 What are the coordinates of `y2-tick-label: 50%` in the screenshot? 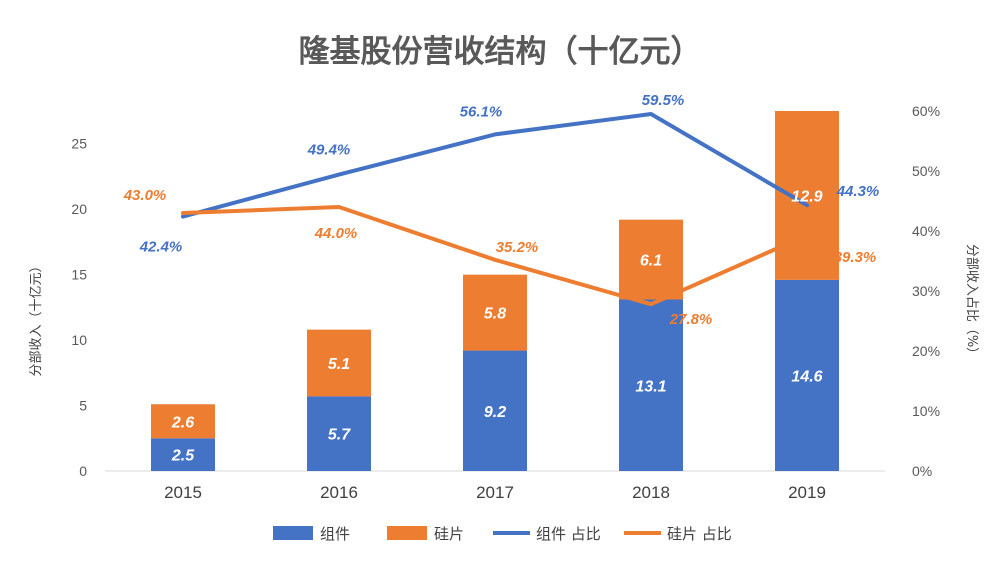 It's located at (926, 171).